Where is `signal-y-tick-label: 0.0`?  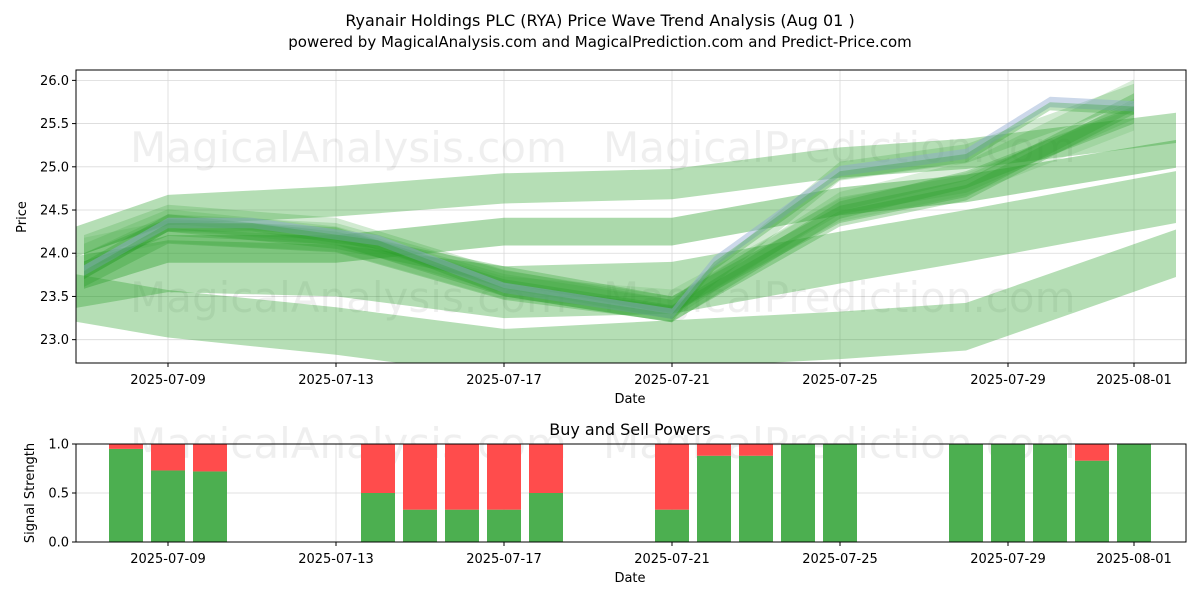
signal-y-tick-label: 0.0 is located at coordinates (58, 543).